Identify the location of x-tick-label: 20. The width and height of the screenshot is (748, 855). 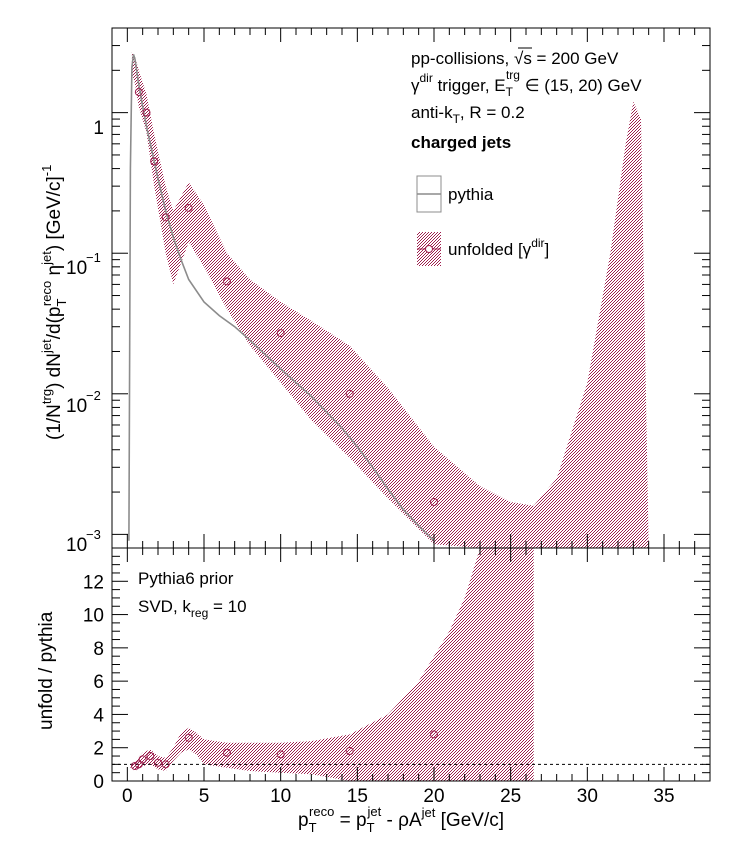
(433, 796).